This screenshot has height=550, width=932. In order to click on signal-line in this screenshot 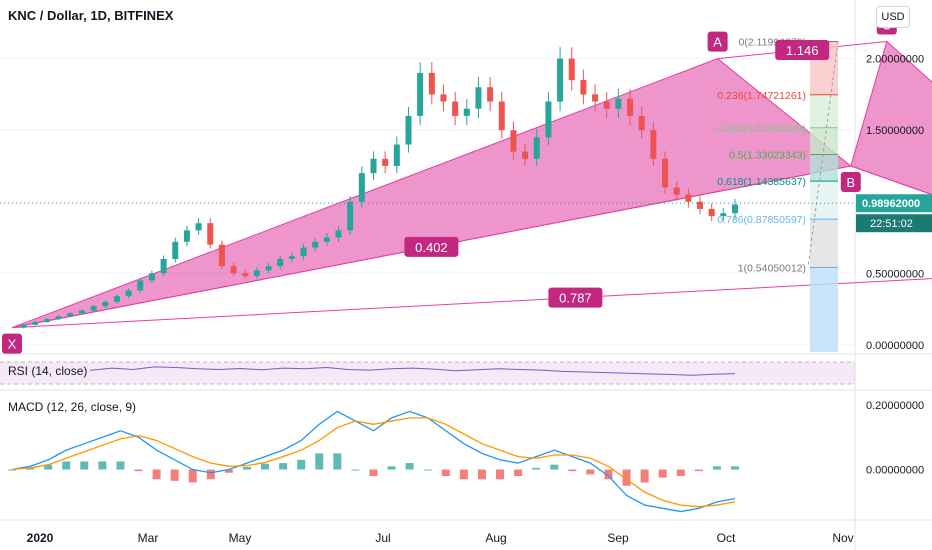, I will do `click(373, 462)`.